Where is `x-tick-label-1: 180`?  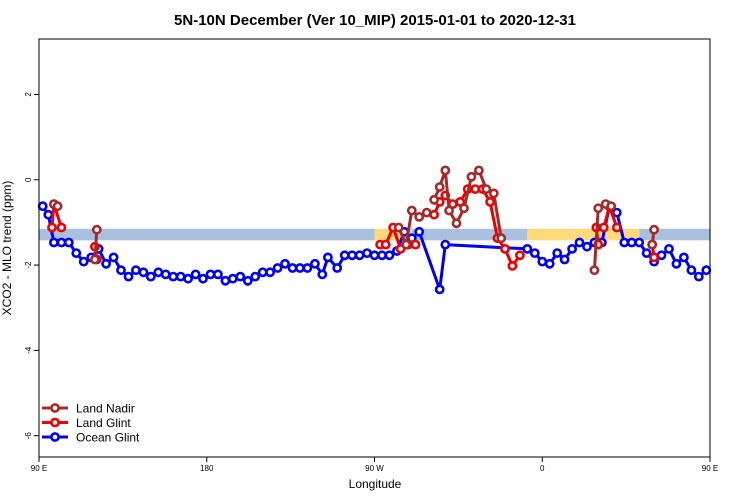 x-tick-label-1: 180 is located at coordinates (207, 468).